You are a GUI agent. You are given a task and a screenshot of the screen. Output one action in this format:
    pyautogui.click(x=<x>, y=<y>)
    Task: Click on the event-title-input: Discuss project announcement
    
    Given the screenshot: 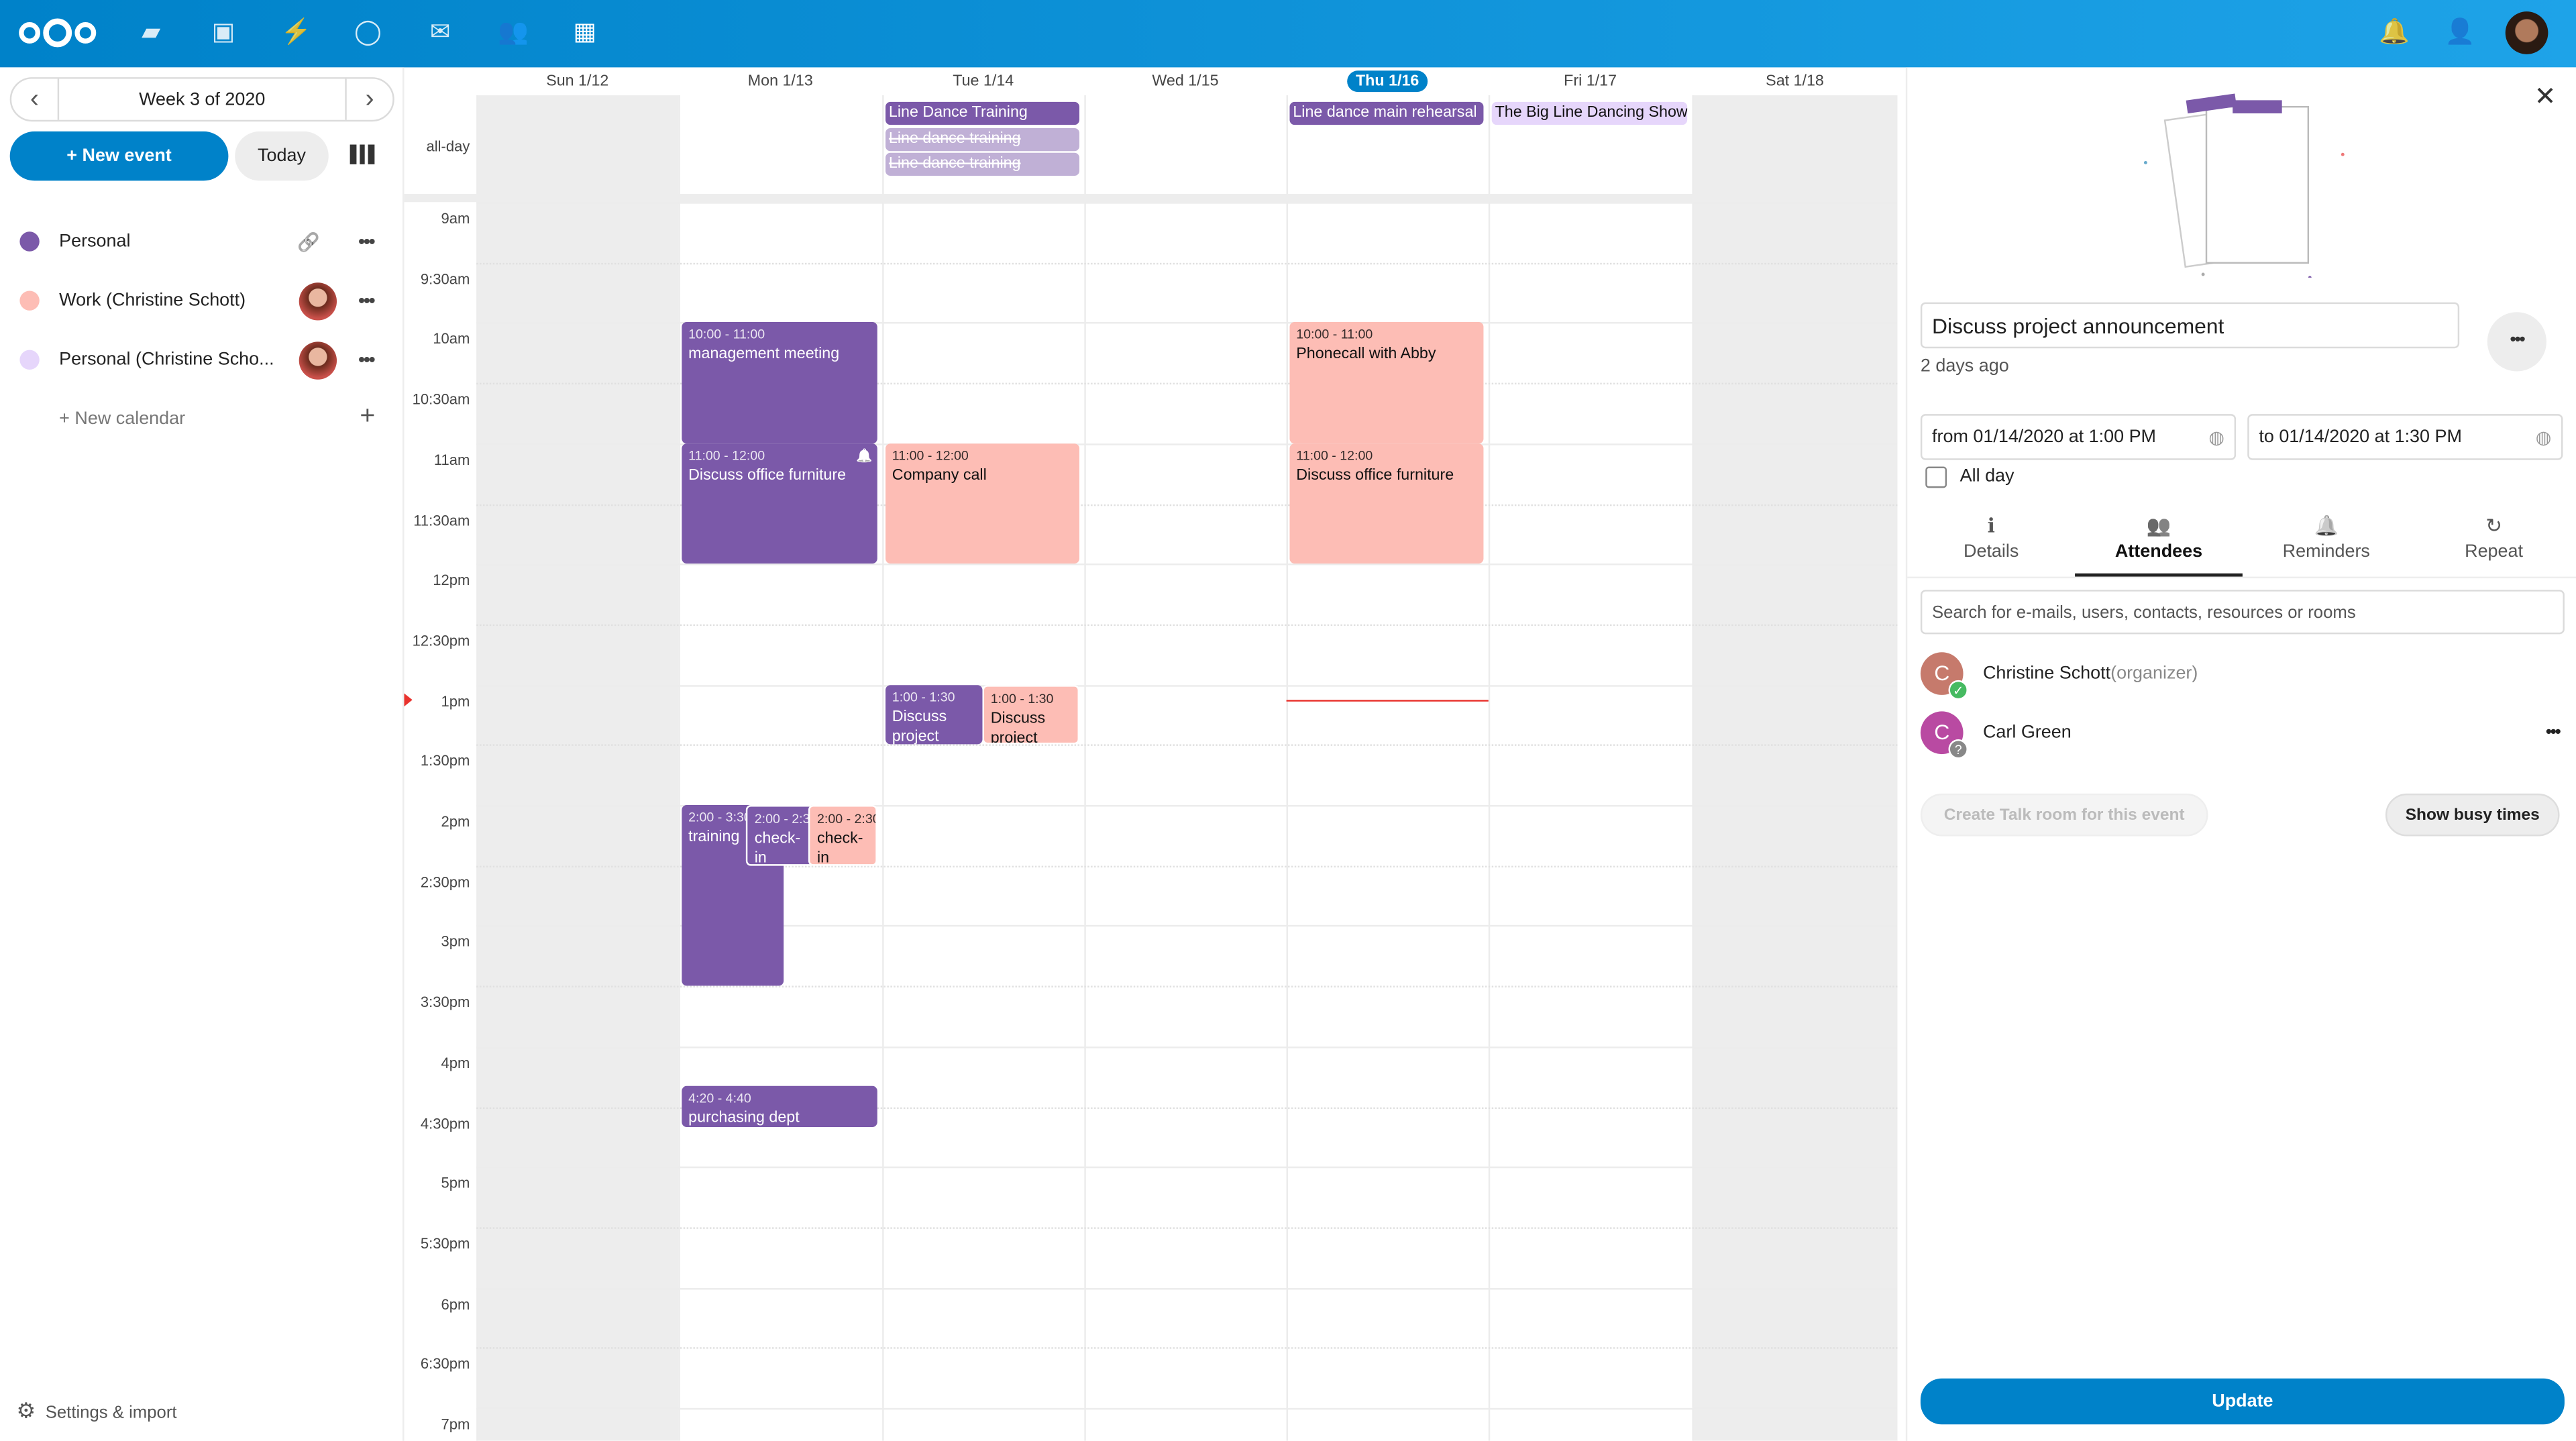 What is the action you would take?
    pyautogui.click(x=2190, y=325)
    